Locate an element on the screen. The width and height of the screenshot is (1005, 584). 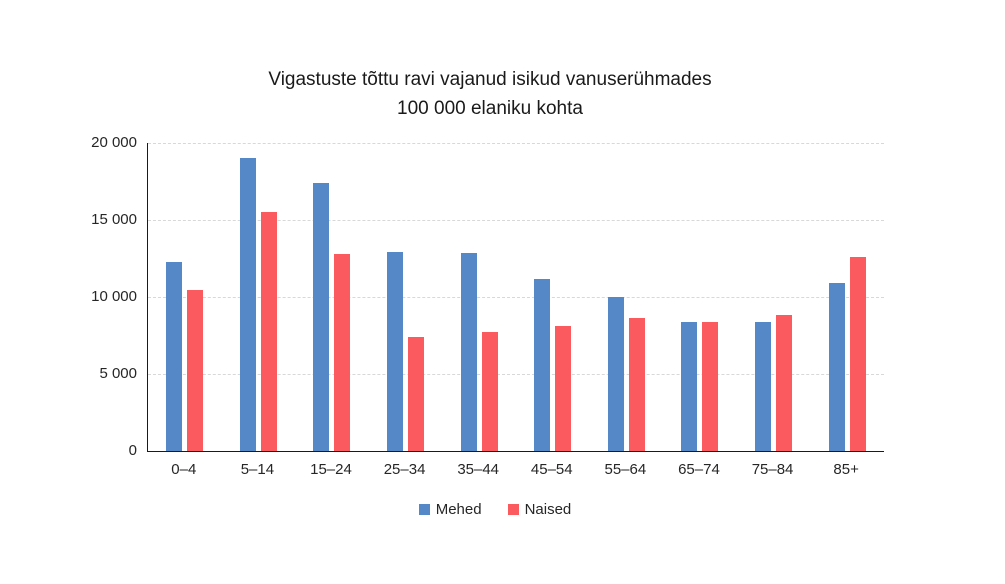
bar-naised-55–64 is located at coordinates (636, 384).